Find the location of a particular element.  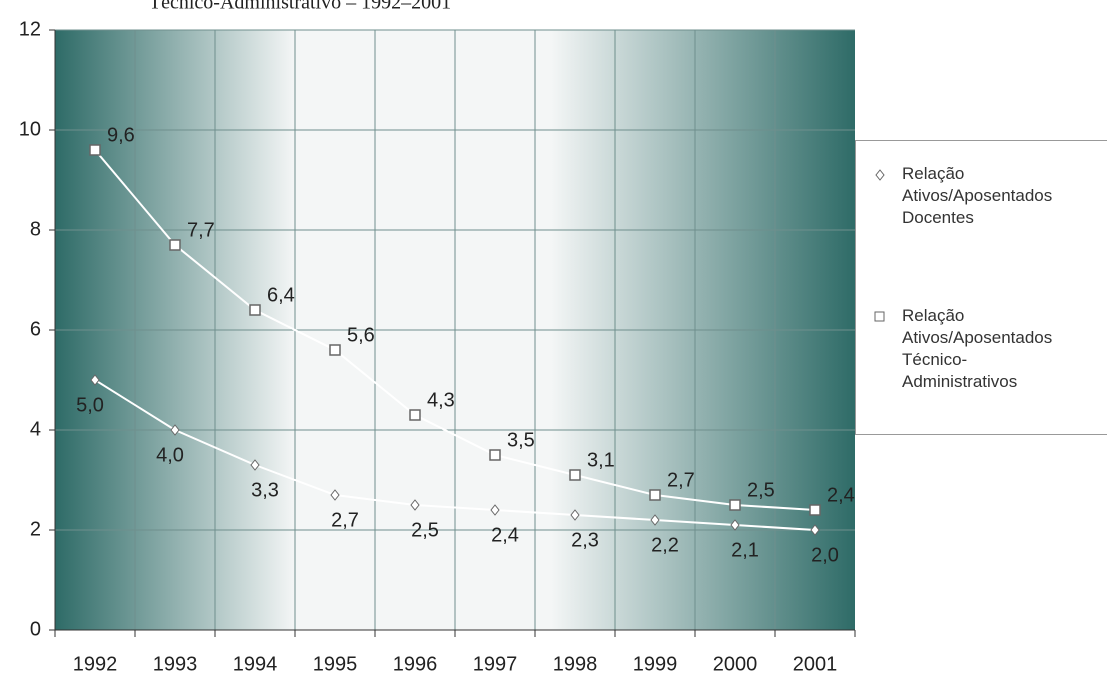

data-label: 6,4 is located at coordinates (281, 295).